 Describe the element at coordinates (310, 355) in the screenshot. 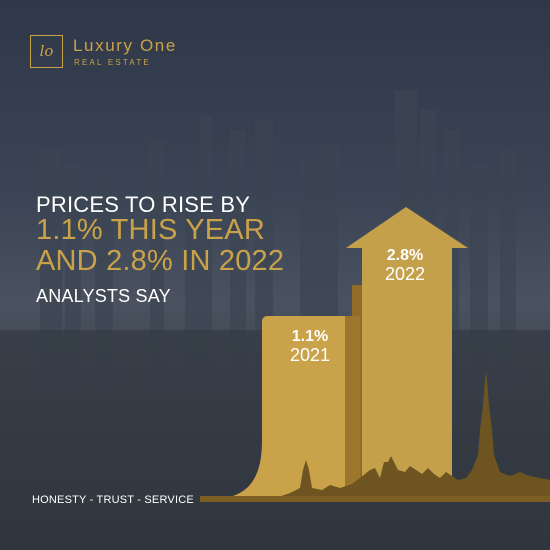

I see `arrow-2021-year: 2021` at that location.